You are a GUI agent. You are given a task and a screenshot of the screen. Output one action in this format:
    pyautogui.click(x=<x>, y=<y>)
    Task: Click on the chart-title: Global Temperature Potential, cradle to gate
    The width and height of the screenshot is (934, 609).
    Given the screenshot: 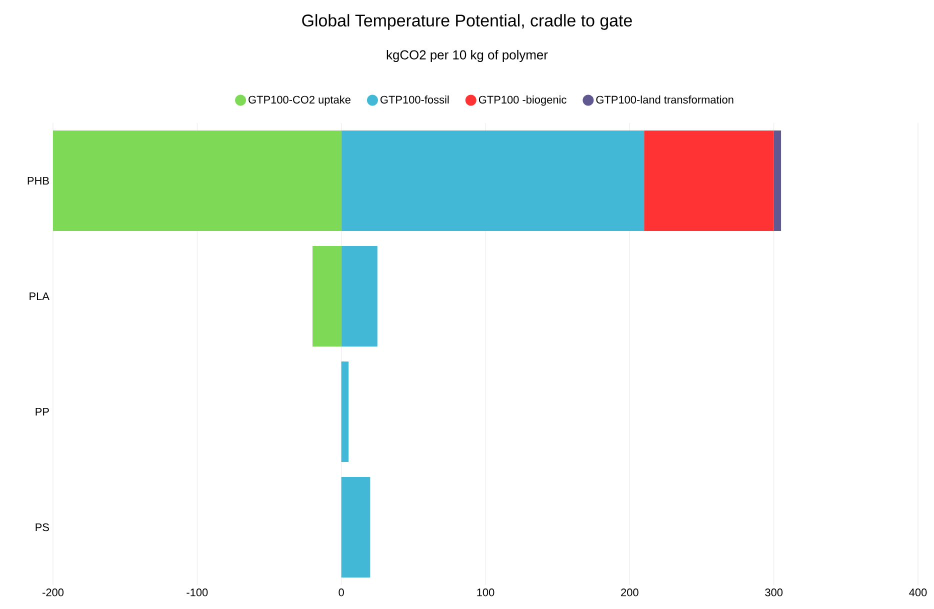 What is the action you would take?
    pyautogui.click(x=467, y=22)
    